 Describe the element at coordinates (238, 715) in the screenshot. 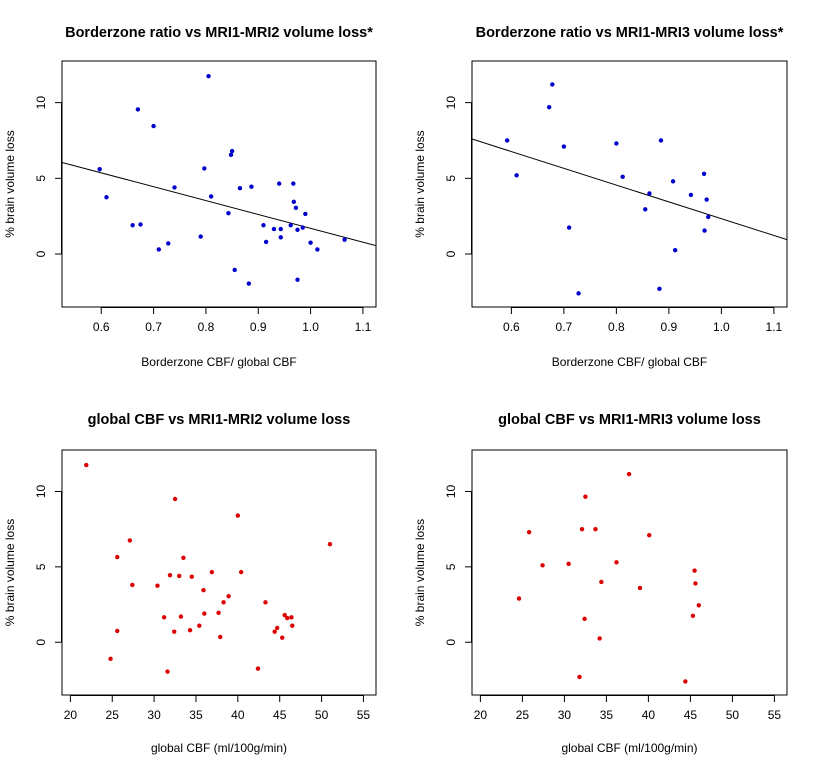

I see `x-tick-label: 40` at that location.